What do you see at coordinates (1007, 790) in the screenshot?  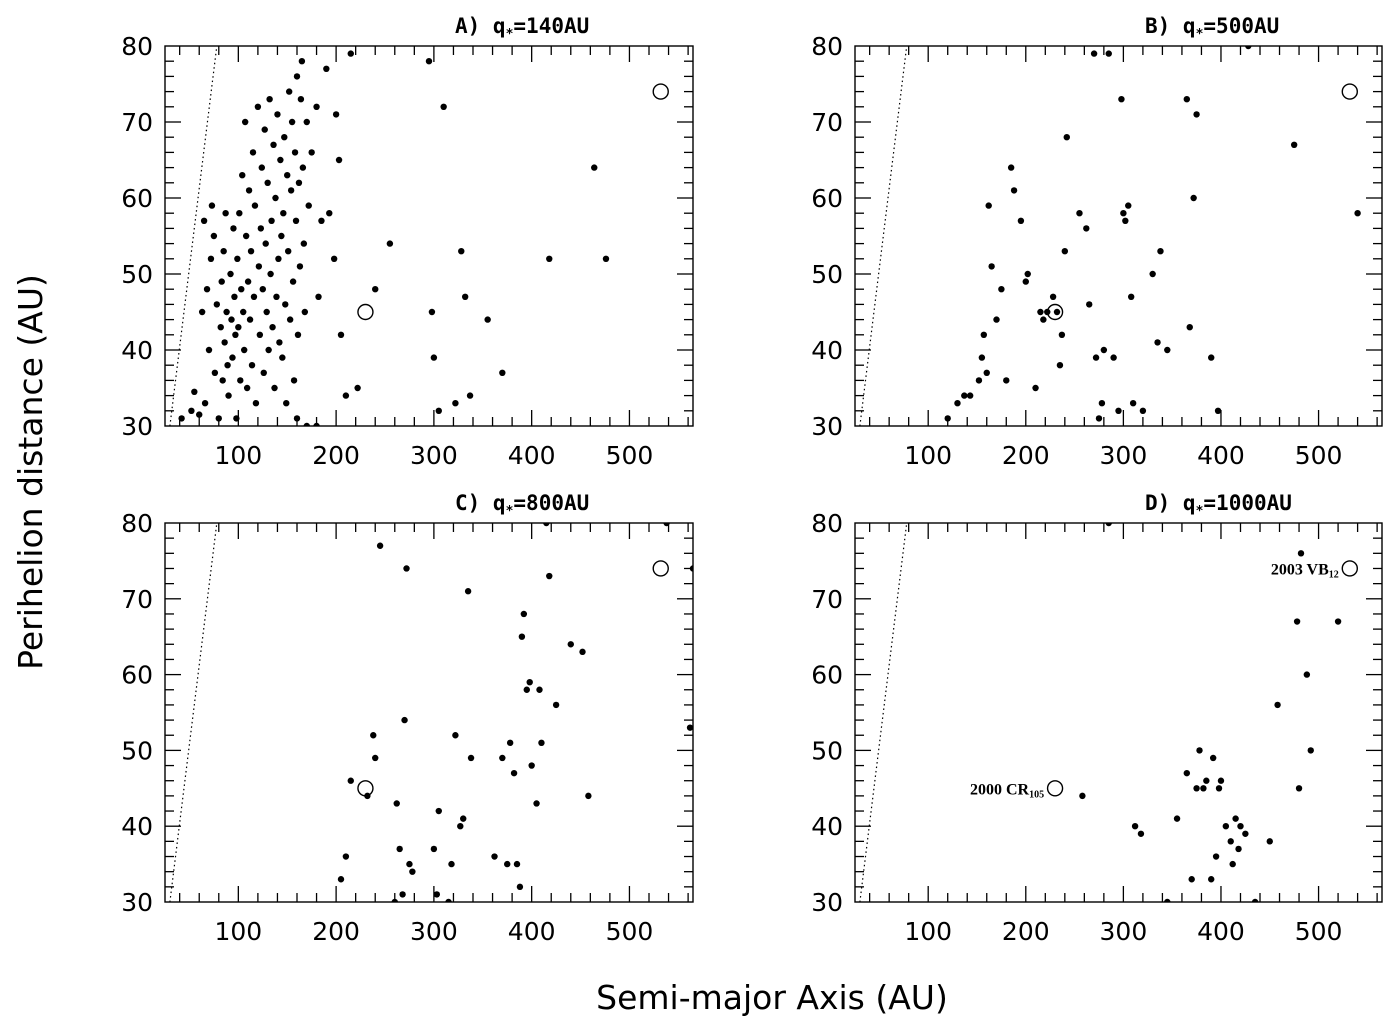 I see `object-label: 2000 CR105` at bounding box center [1007, 790].